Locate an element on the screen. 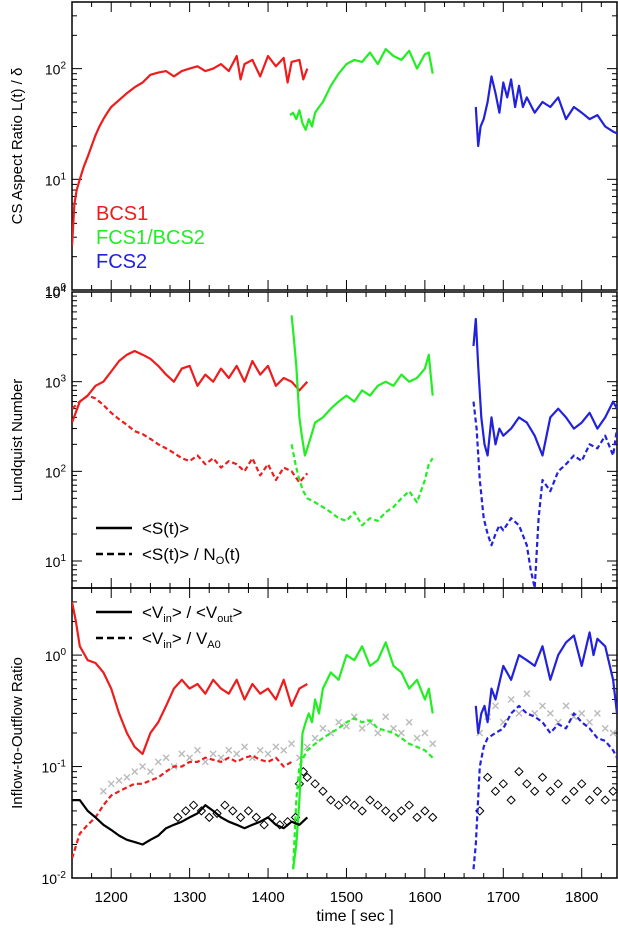 This screenshot has height=932, width=618. y-axis-label: Inflow-to-Outflow Ratio is located at coordinates (17, 733).